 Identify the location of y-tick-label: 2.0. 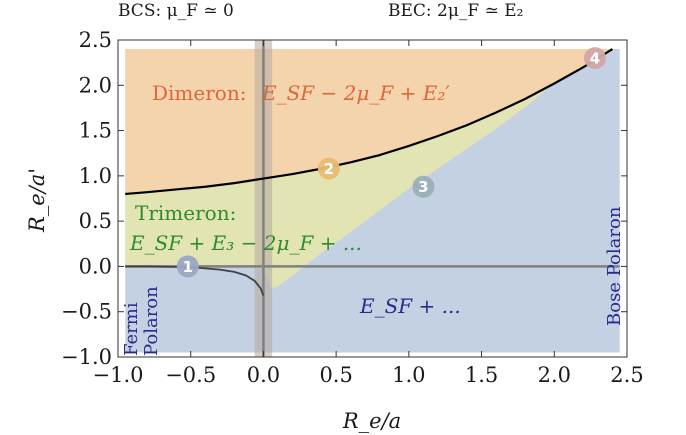
(95, 85).